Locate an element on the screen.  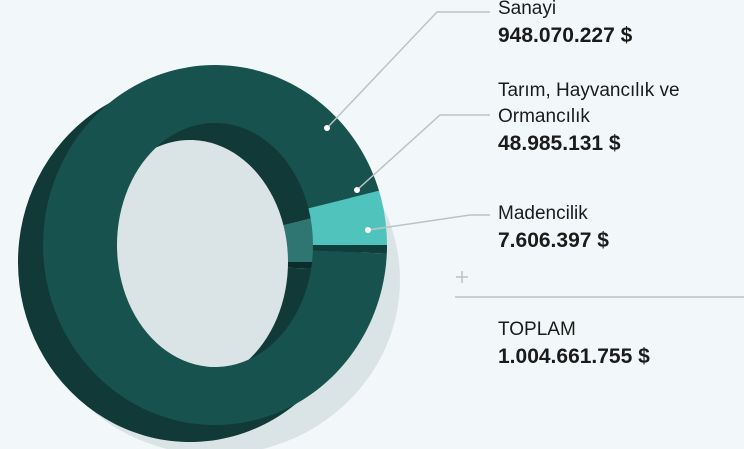
total-value: 1.004.661.755 $ is located at coordinates (574, 356).